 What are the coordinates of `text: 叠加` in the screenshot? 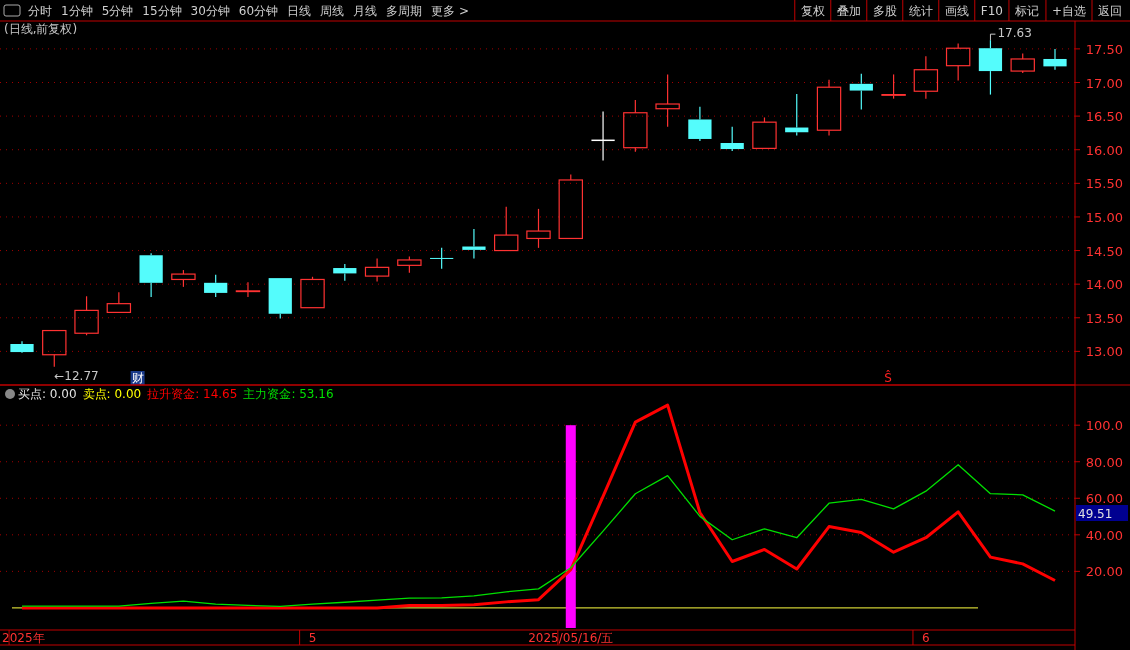 It's located at (848, 11).